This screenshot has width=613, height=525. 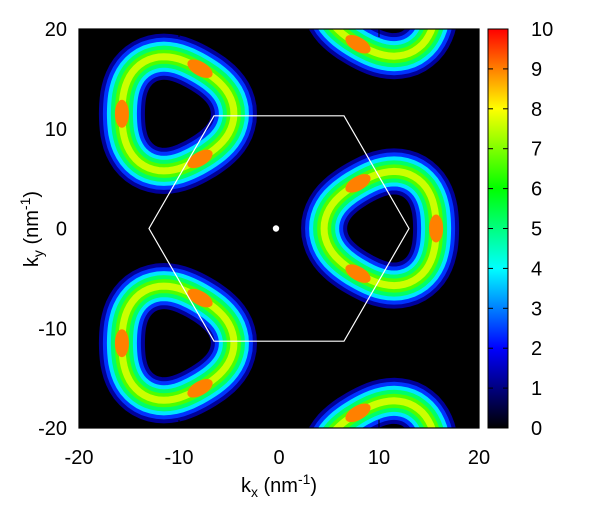 I want to click on x-tick-label: 0, so click(x=278, y=458).